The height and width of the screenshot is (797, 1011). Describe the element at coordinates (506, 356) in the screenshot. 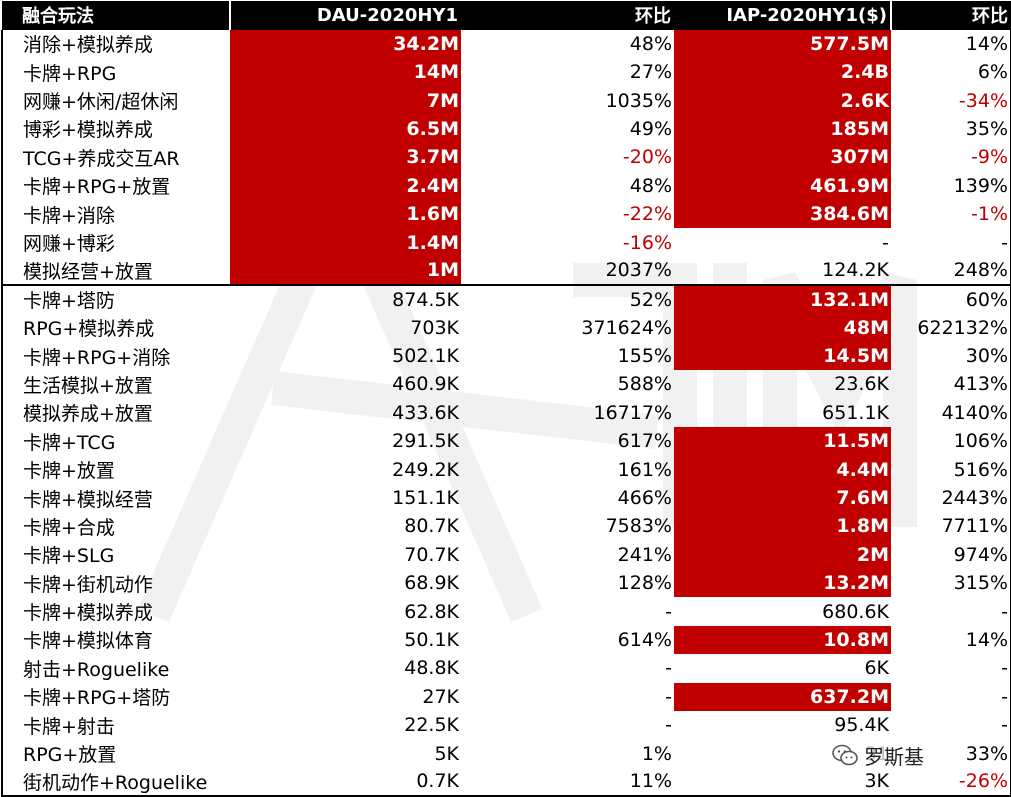

I see `table-row: 卡牌+RPG+消除 502.1K 155% 14.5M 30%` at that location.